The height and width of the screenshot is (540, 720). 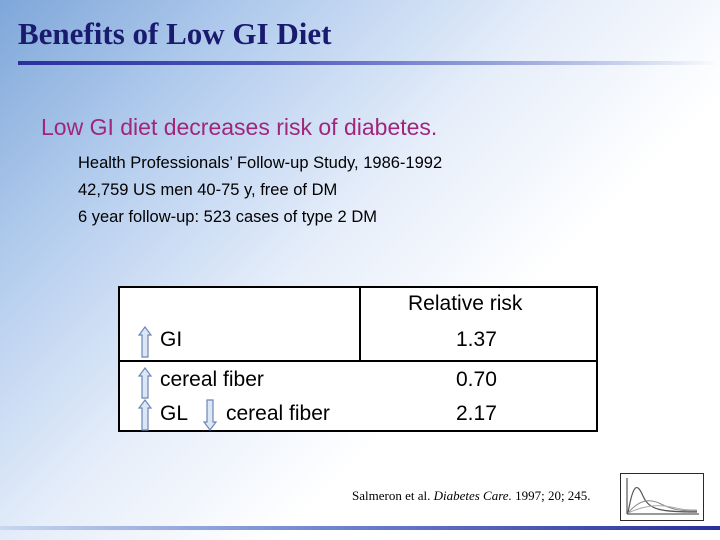 I want to click on citation-journal: Diabetes Care., so click(x=472, y=495).